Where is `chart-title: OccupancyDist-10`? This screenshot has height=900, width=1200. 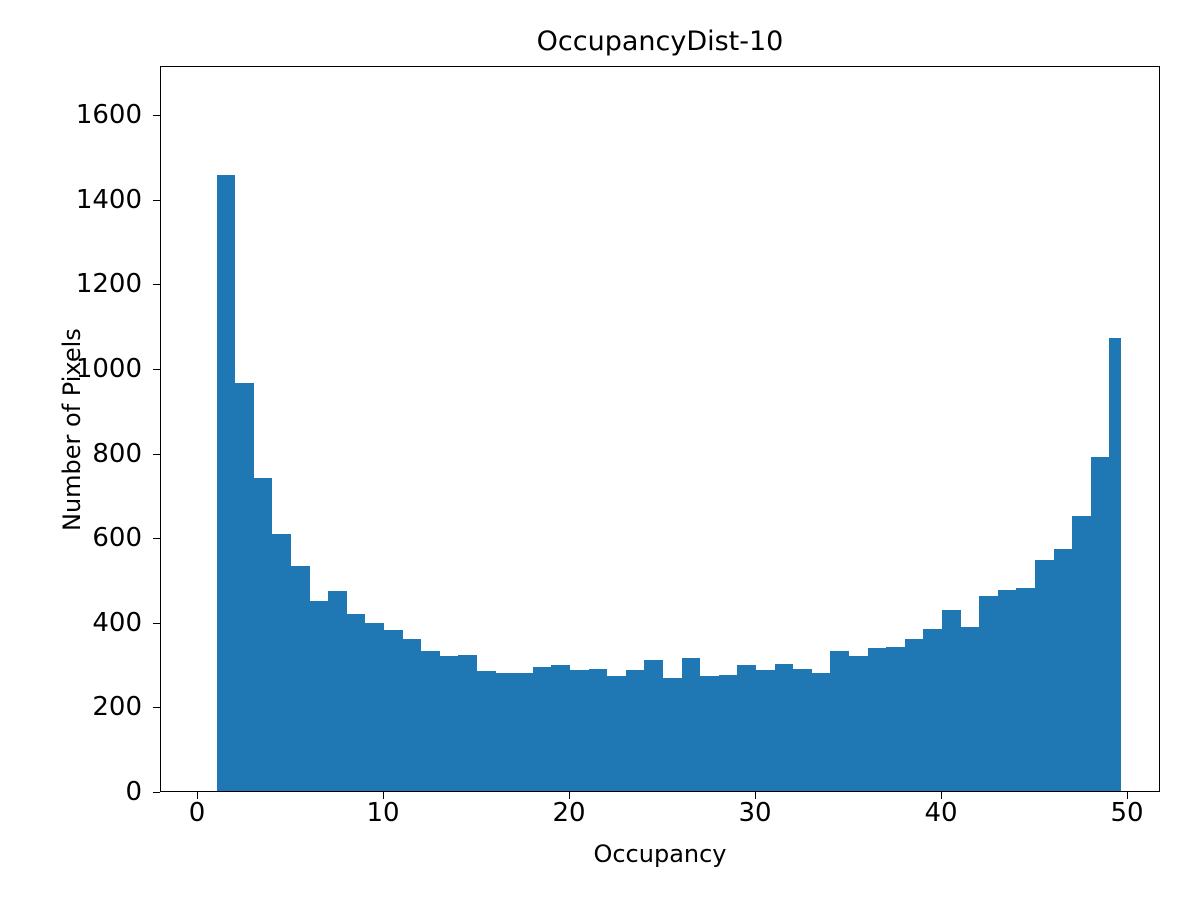
chart-title: OccupancyDist-10 is located at coordinates (660, 41).